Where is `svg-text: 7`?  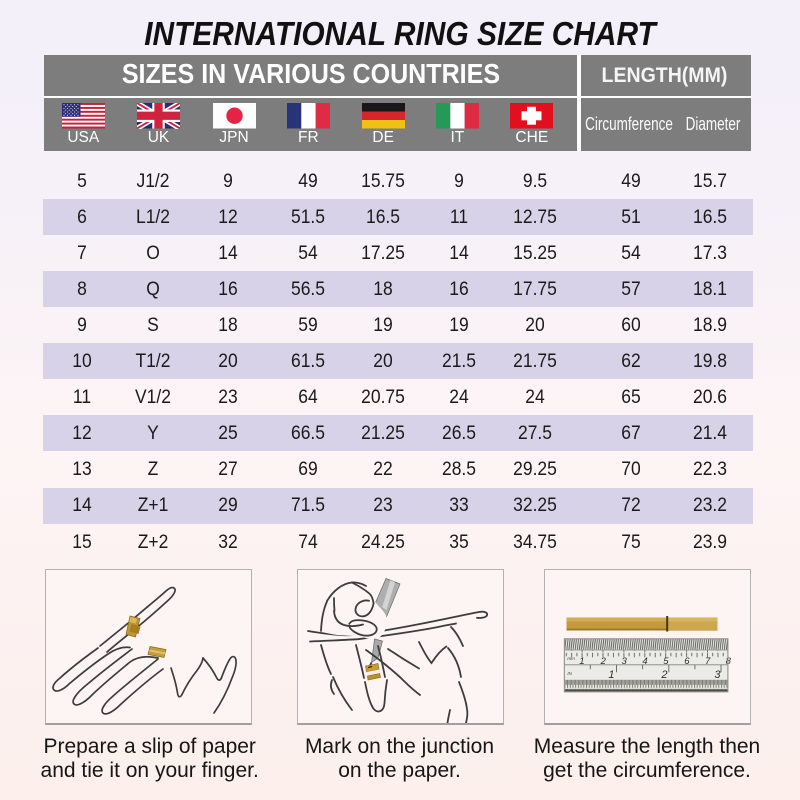 svg-text: 7 is located at coordinates (708, 661).